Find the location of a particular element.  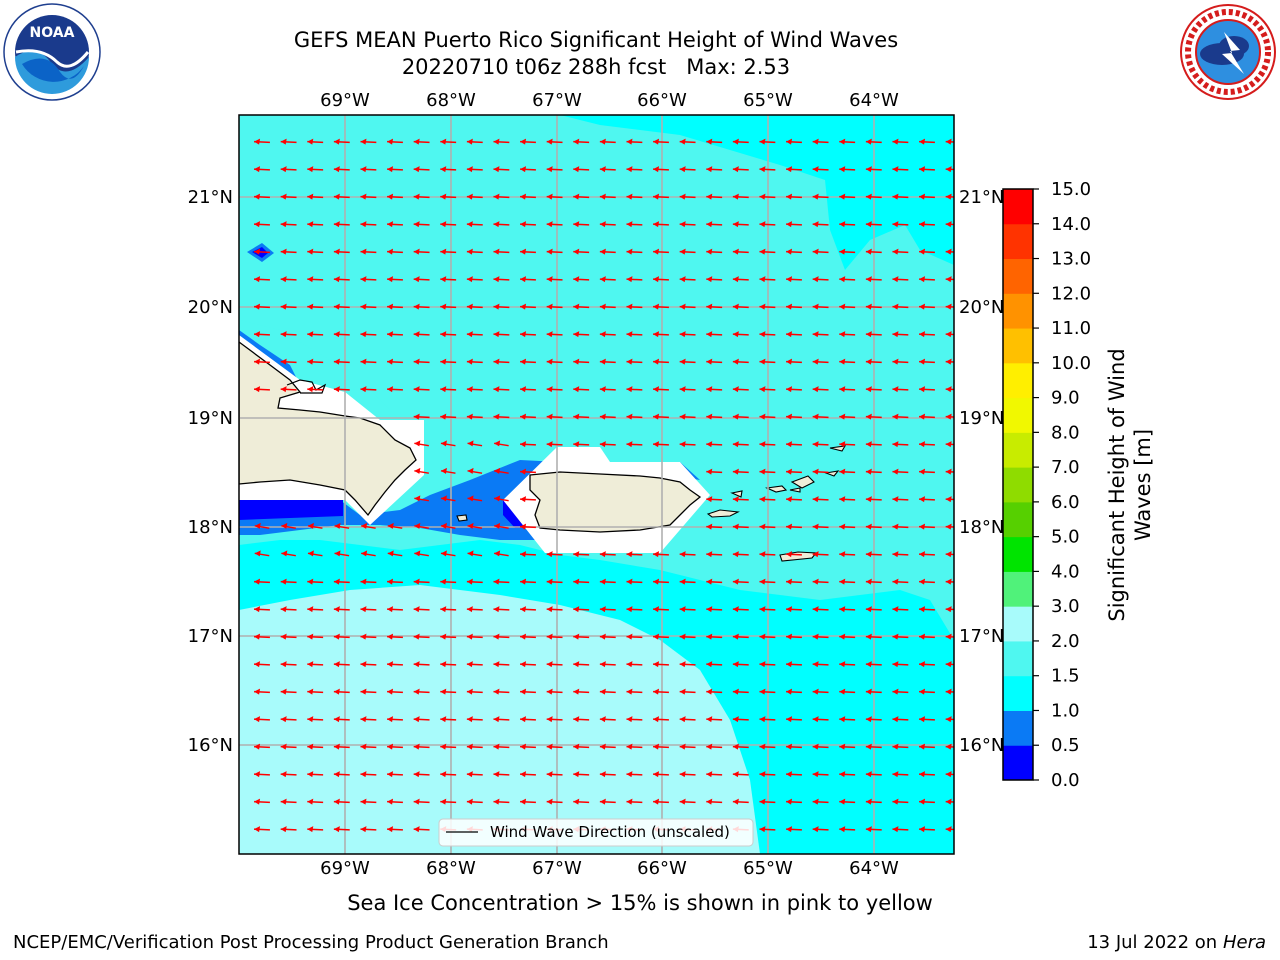

footer-date-text: 13 Jul 2022 on is located at coordinates (1152, 942).